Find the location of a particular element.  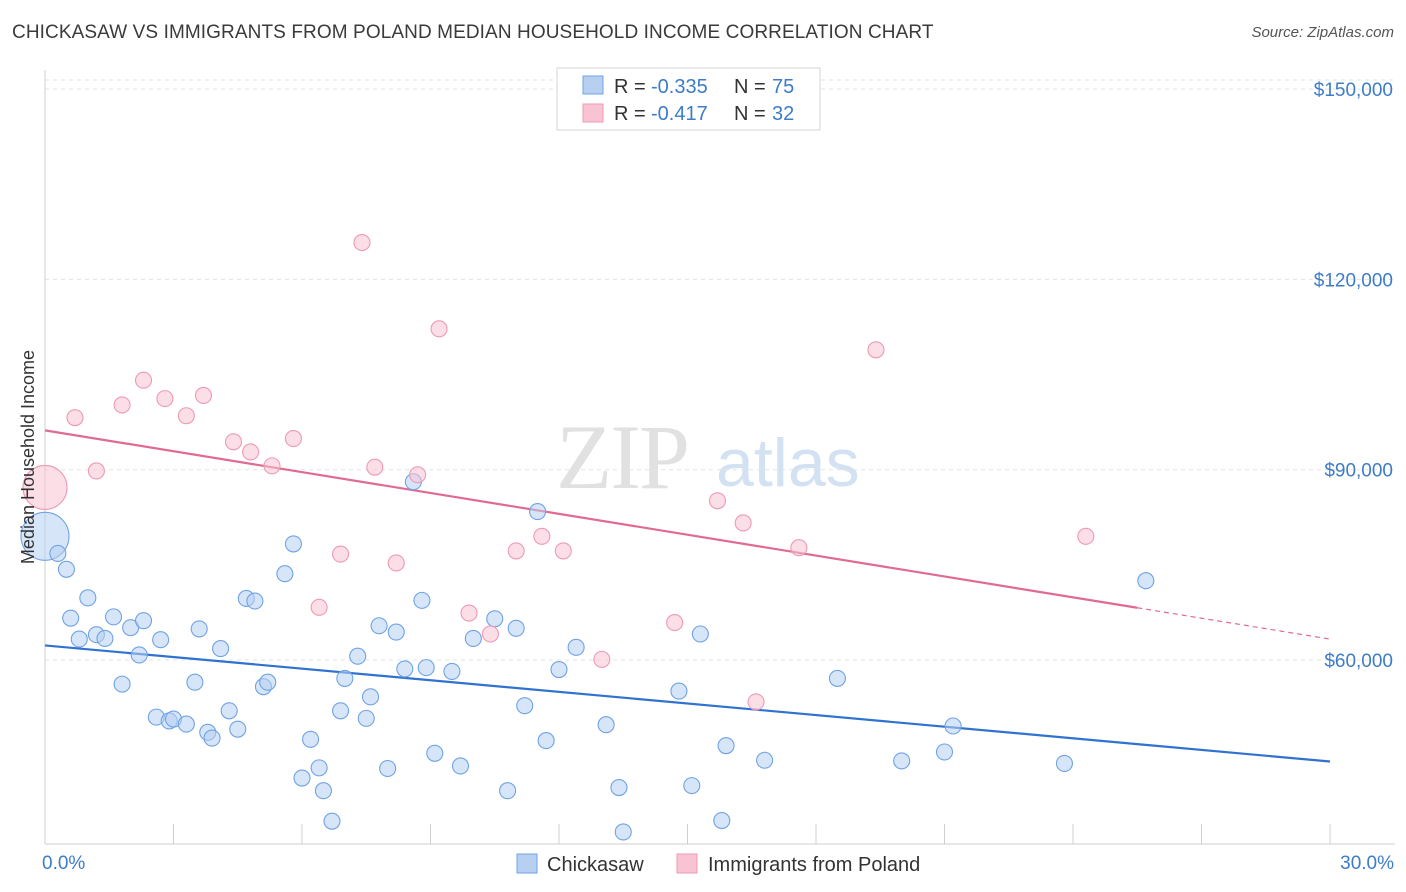

watermark-zip: ZIP is located at coordinates (622, 457).